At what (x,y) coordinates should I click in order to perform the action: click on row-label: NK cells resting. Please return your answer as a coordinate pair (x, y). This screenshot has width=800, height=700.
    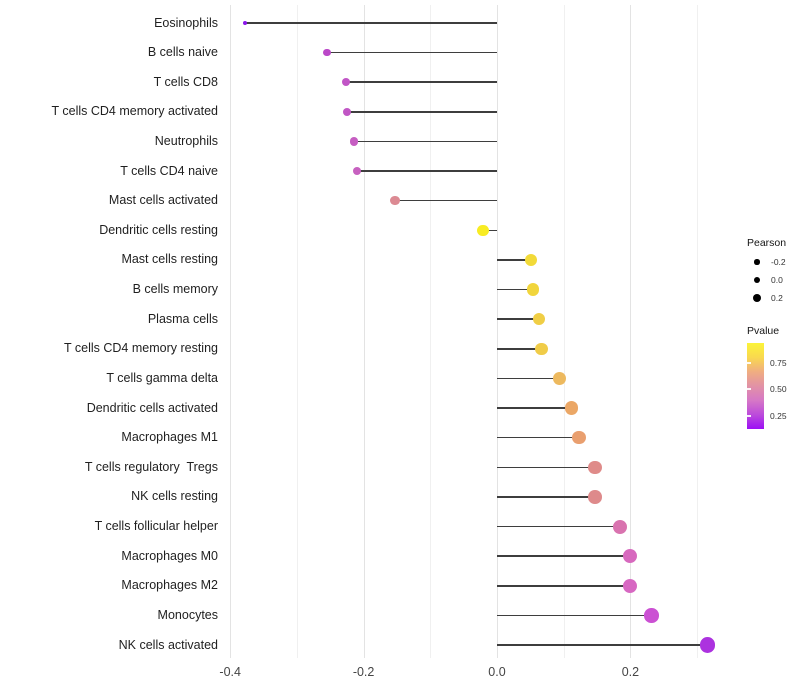
    Looking at the image, I should click on (174, 496).